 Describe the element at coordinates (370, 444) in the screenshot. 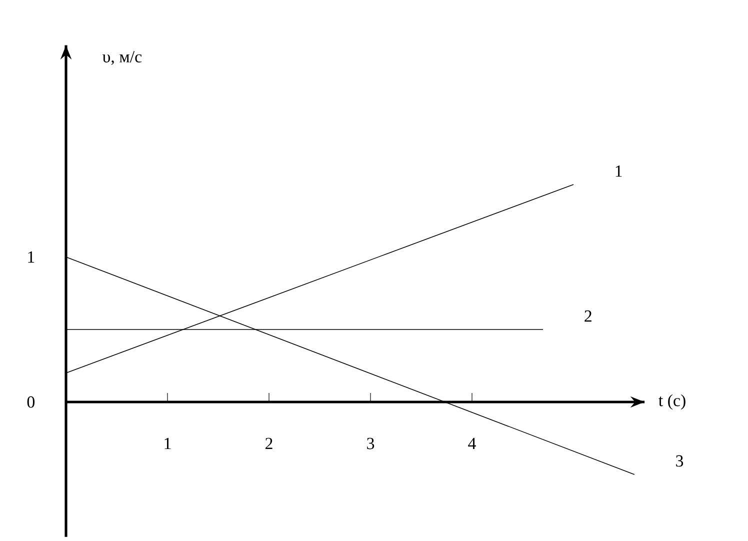

I see `x-tick-label: 3` at that location.